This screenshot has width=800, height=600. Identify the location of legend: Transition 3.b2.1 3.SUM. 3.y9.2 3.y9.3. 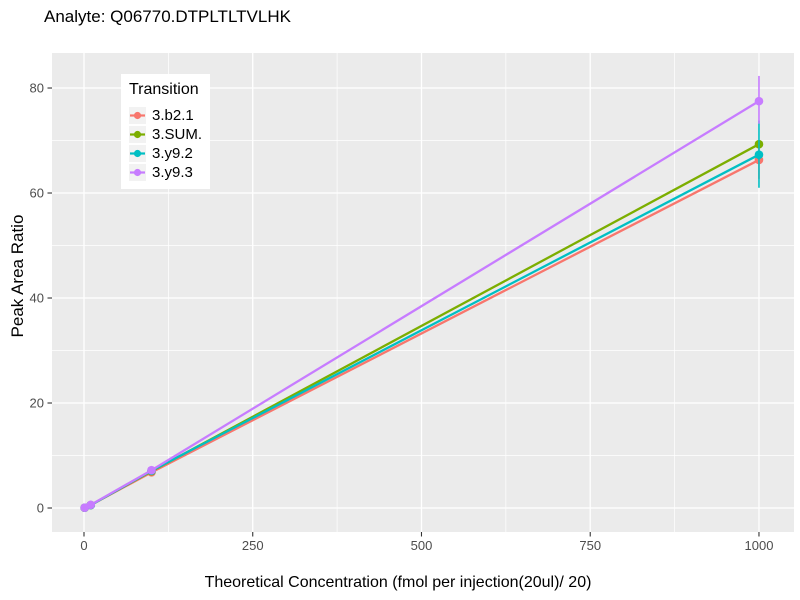
(166, 131).